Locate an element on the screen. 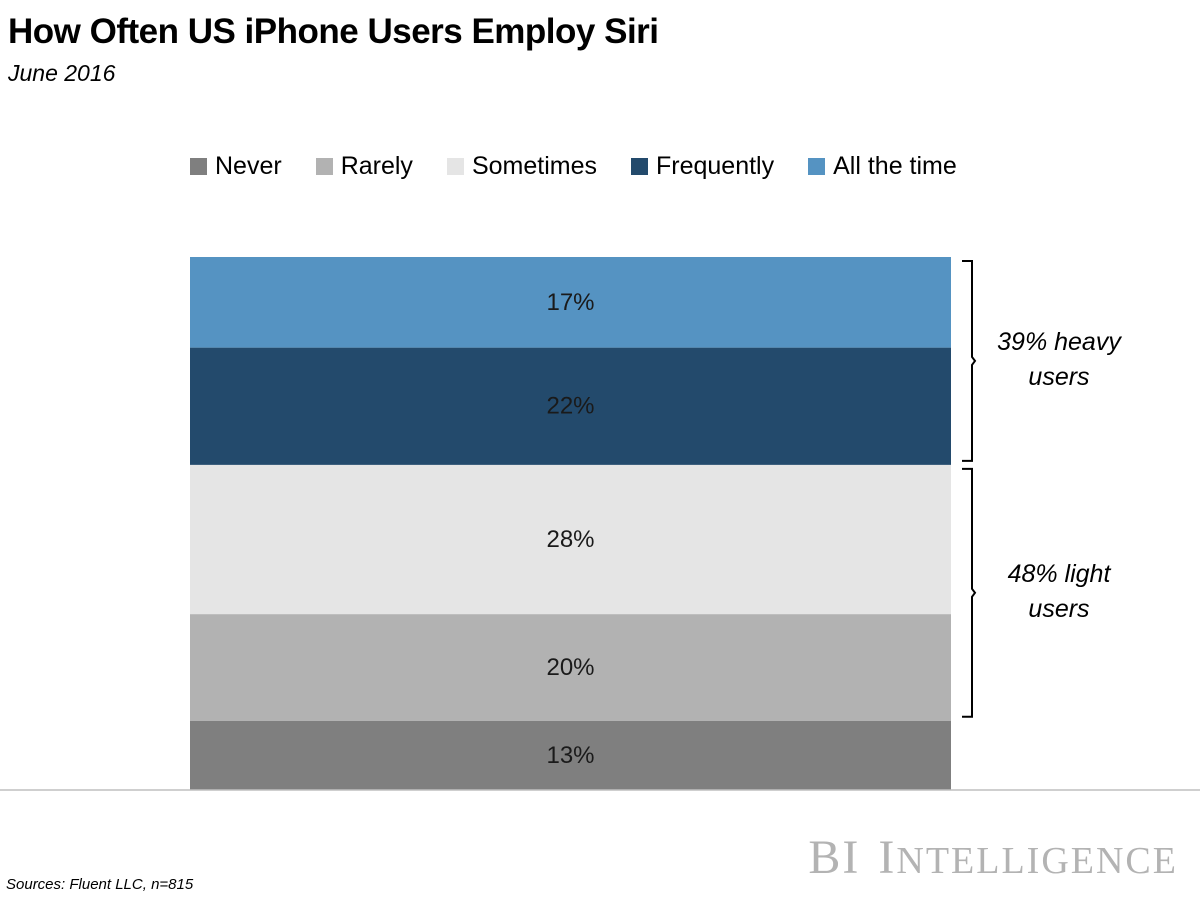 This screenshot has width=1200, height=900. data-label-frequently: 22% is located at coordinates (570, 406).